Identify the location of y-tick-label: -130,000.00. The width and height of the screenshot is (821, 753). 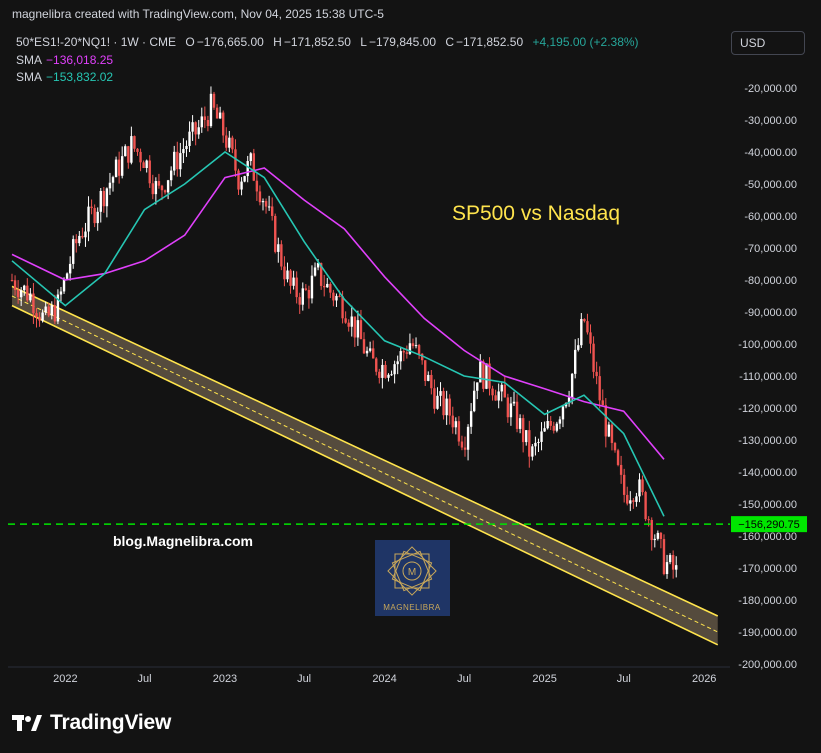
(767, 441).